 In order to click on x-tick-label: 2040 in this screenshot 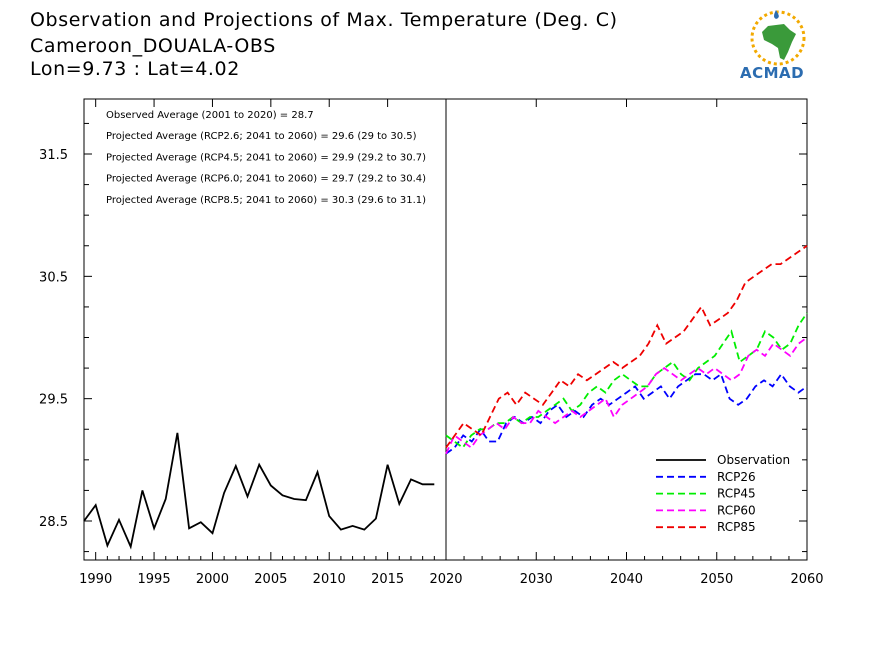, I will do `click(626, 579)`.